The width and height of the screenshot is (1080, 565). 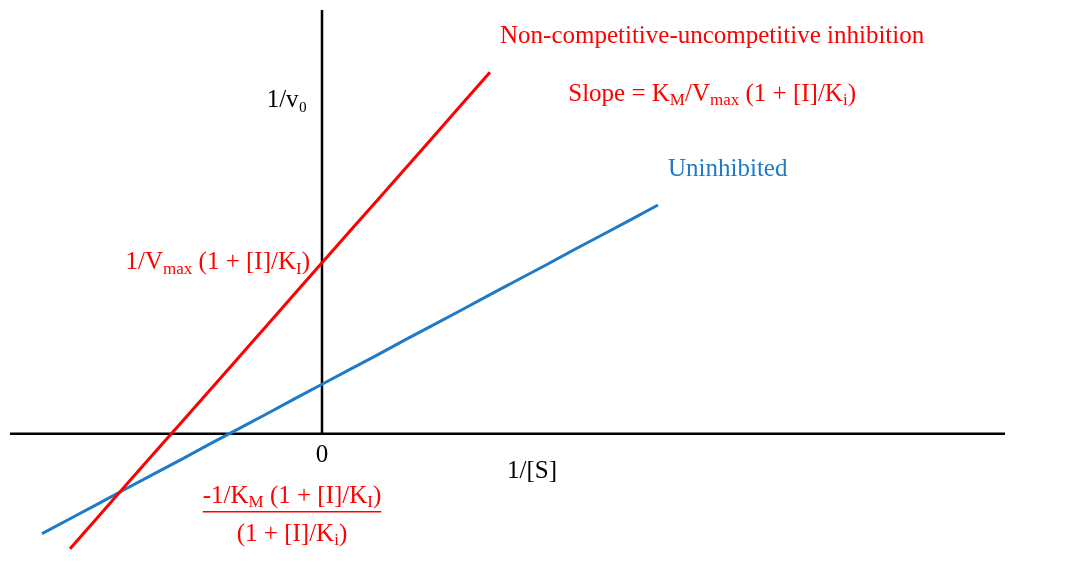 What do you see at coordinates (322, 454) in the screenshot?
I see `annotation: 0` at bounding box center [322, 454].